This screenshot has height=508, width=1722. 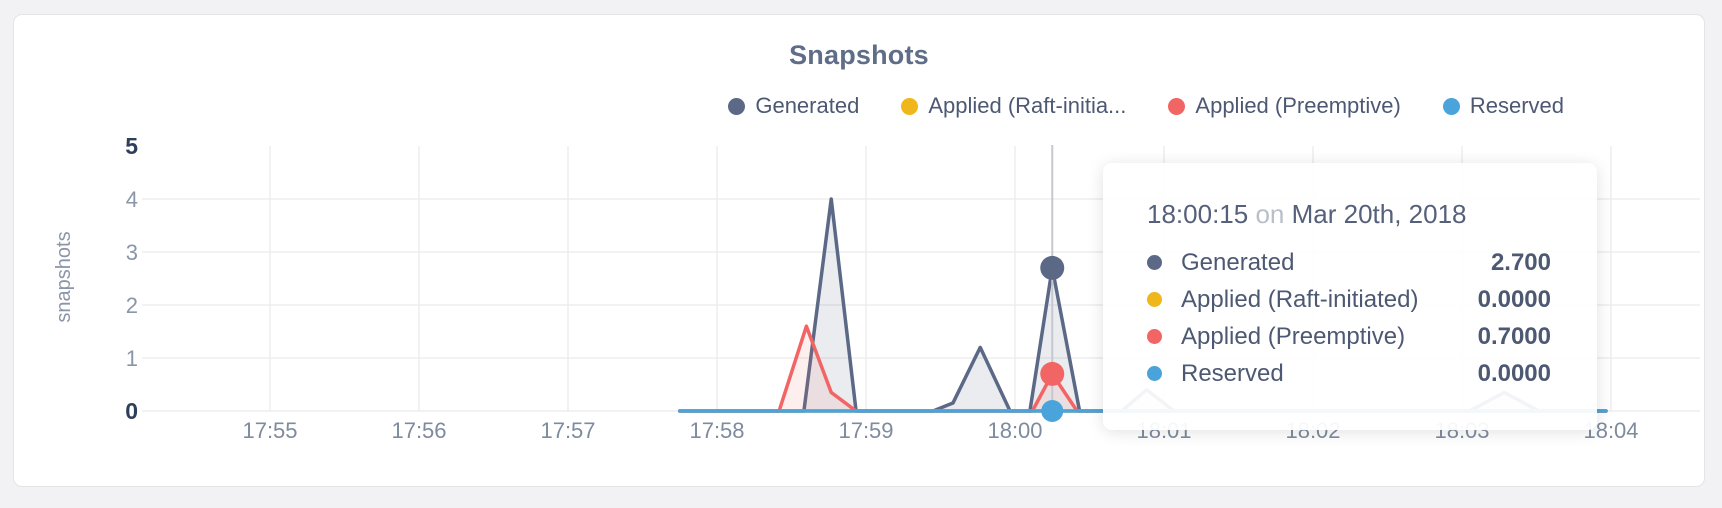 I want to click on legend-item-reserved: Reserved, so click(x=1503, y=106).